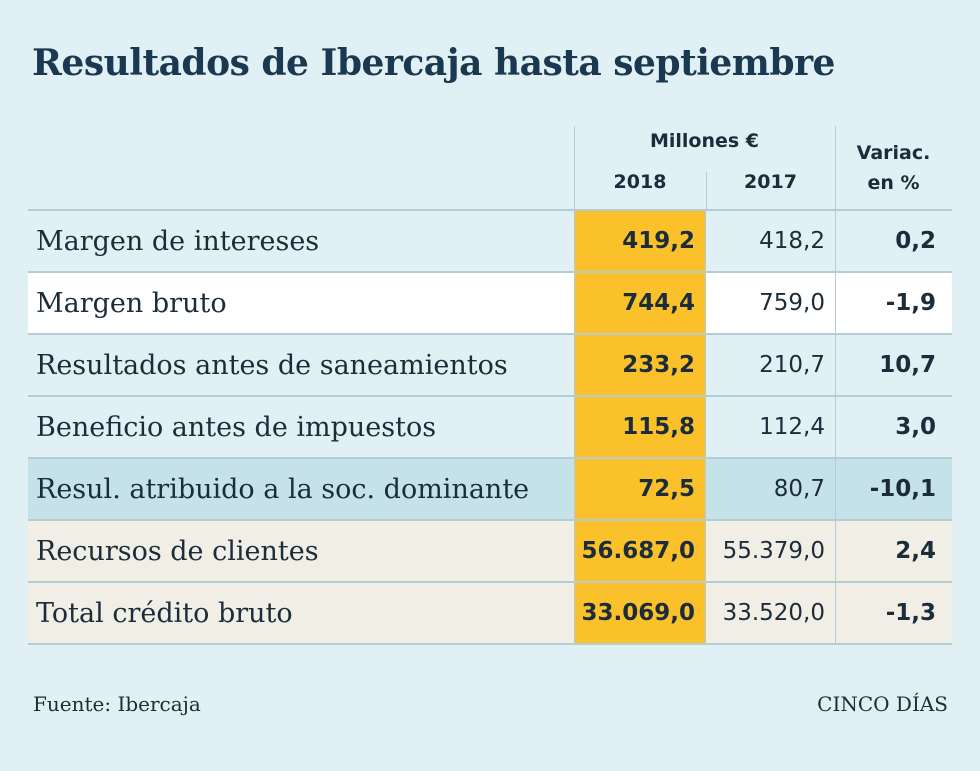 This screenshot has height=771, width=980. Describe the element at coordinates (893, 241) in the screenshot. I see `value-variation: 0,2` at that location.